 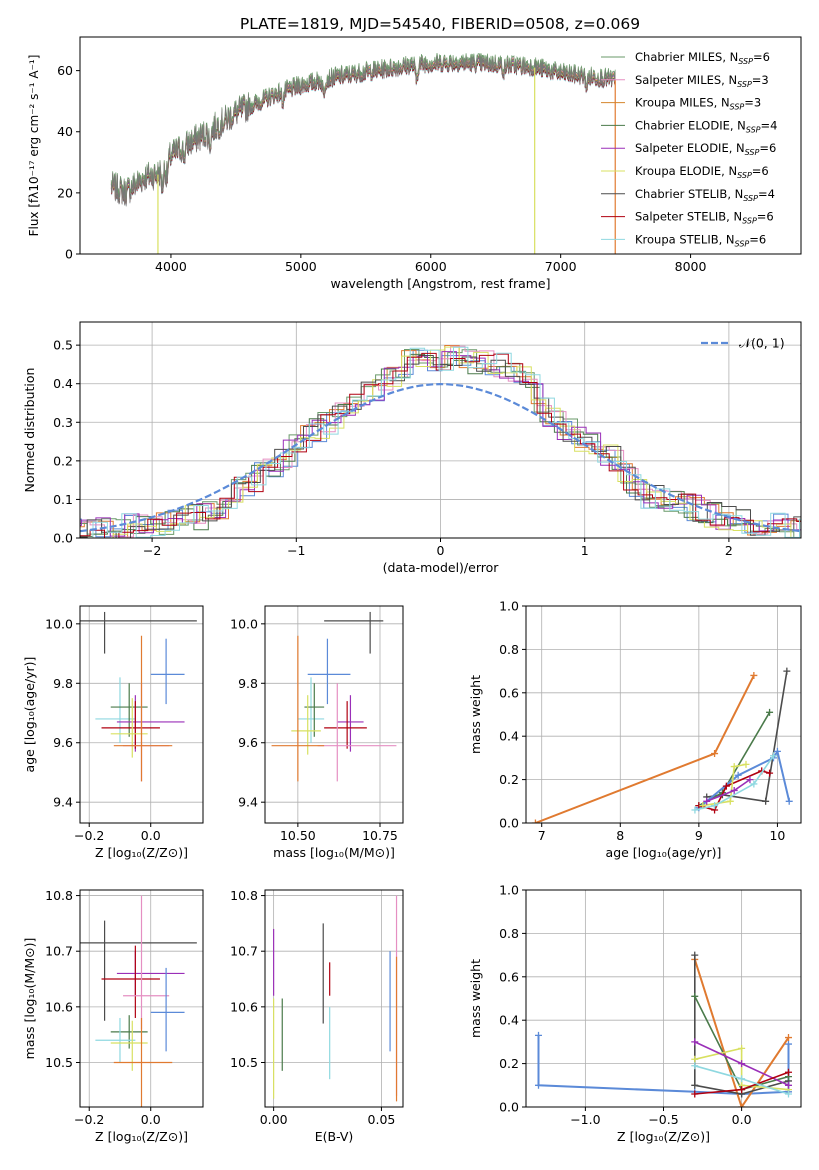 I want to click on spectrum-legend-label-6: Chabrier STELIB, NSSP=4, so click(x=705, y=195).